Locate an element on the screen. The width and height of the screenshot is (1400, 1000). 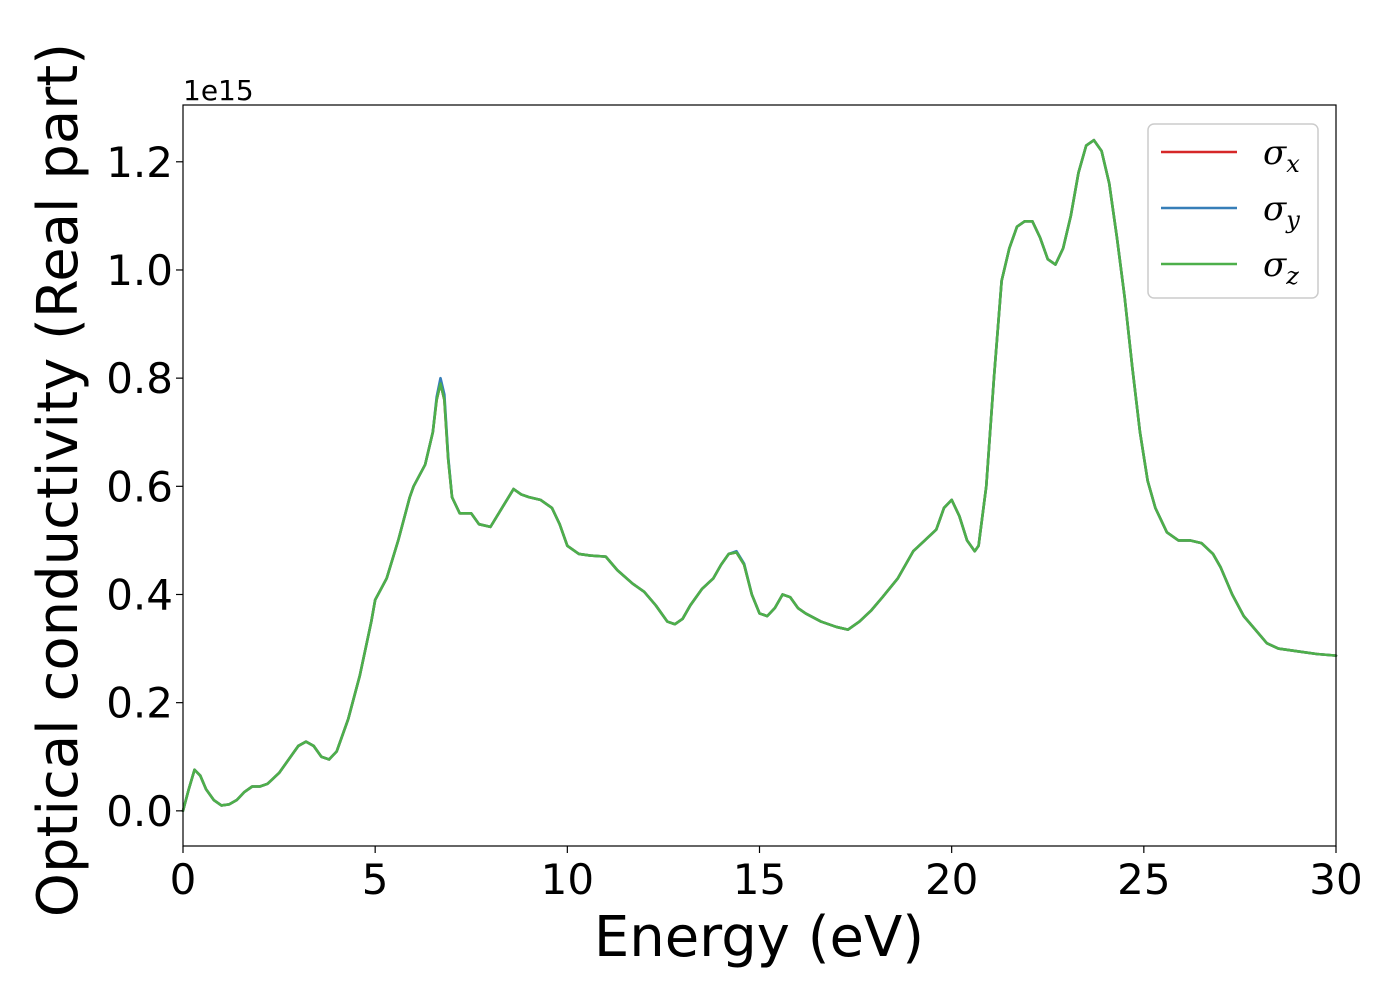
y-tick-label: 1.2 is located at coordinates (139, 162).